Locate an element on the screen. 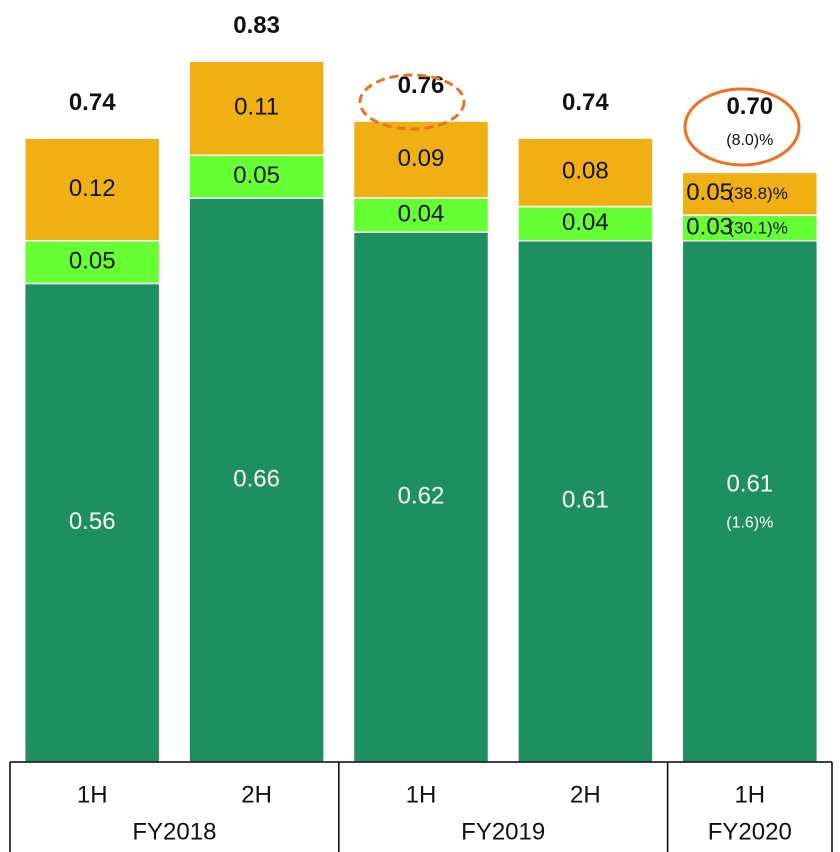 The width and height of the screenshot is (840, 852). highlight-dashed is located at coordinates (412, 102).